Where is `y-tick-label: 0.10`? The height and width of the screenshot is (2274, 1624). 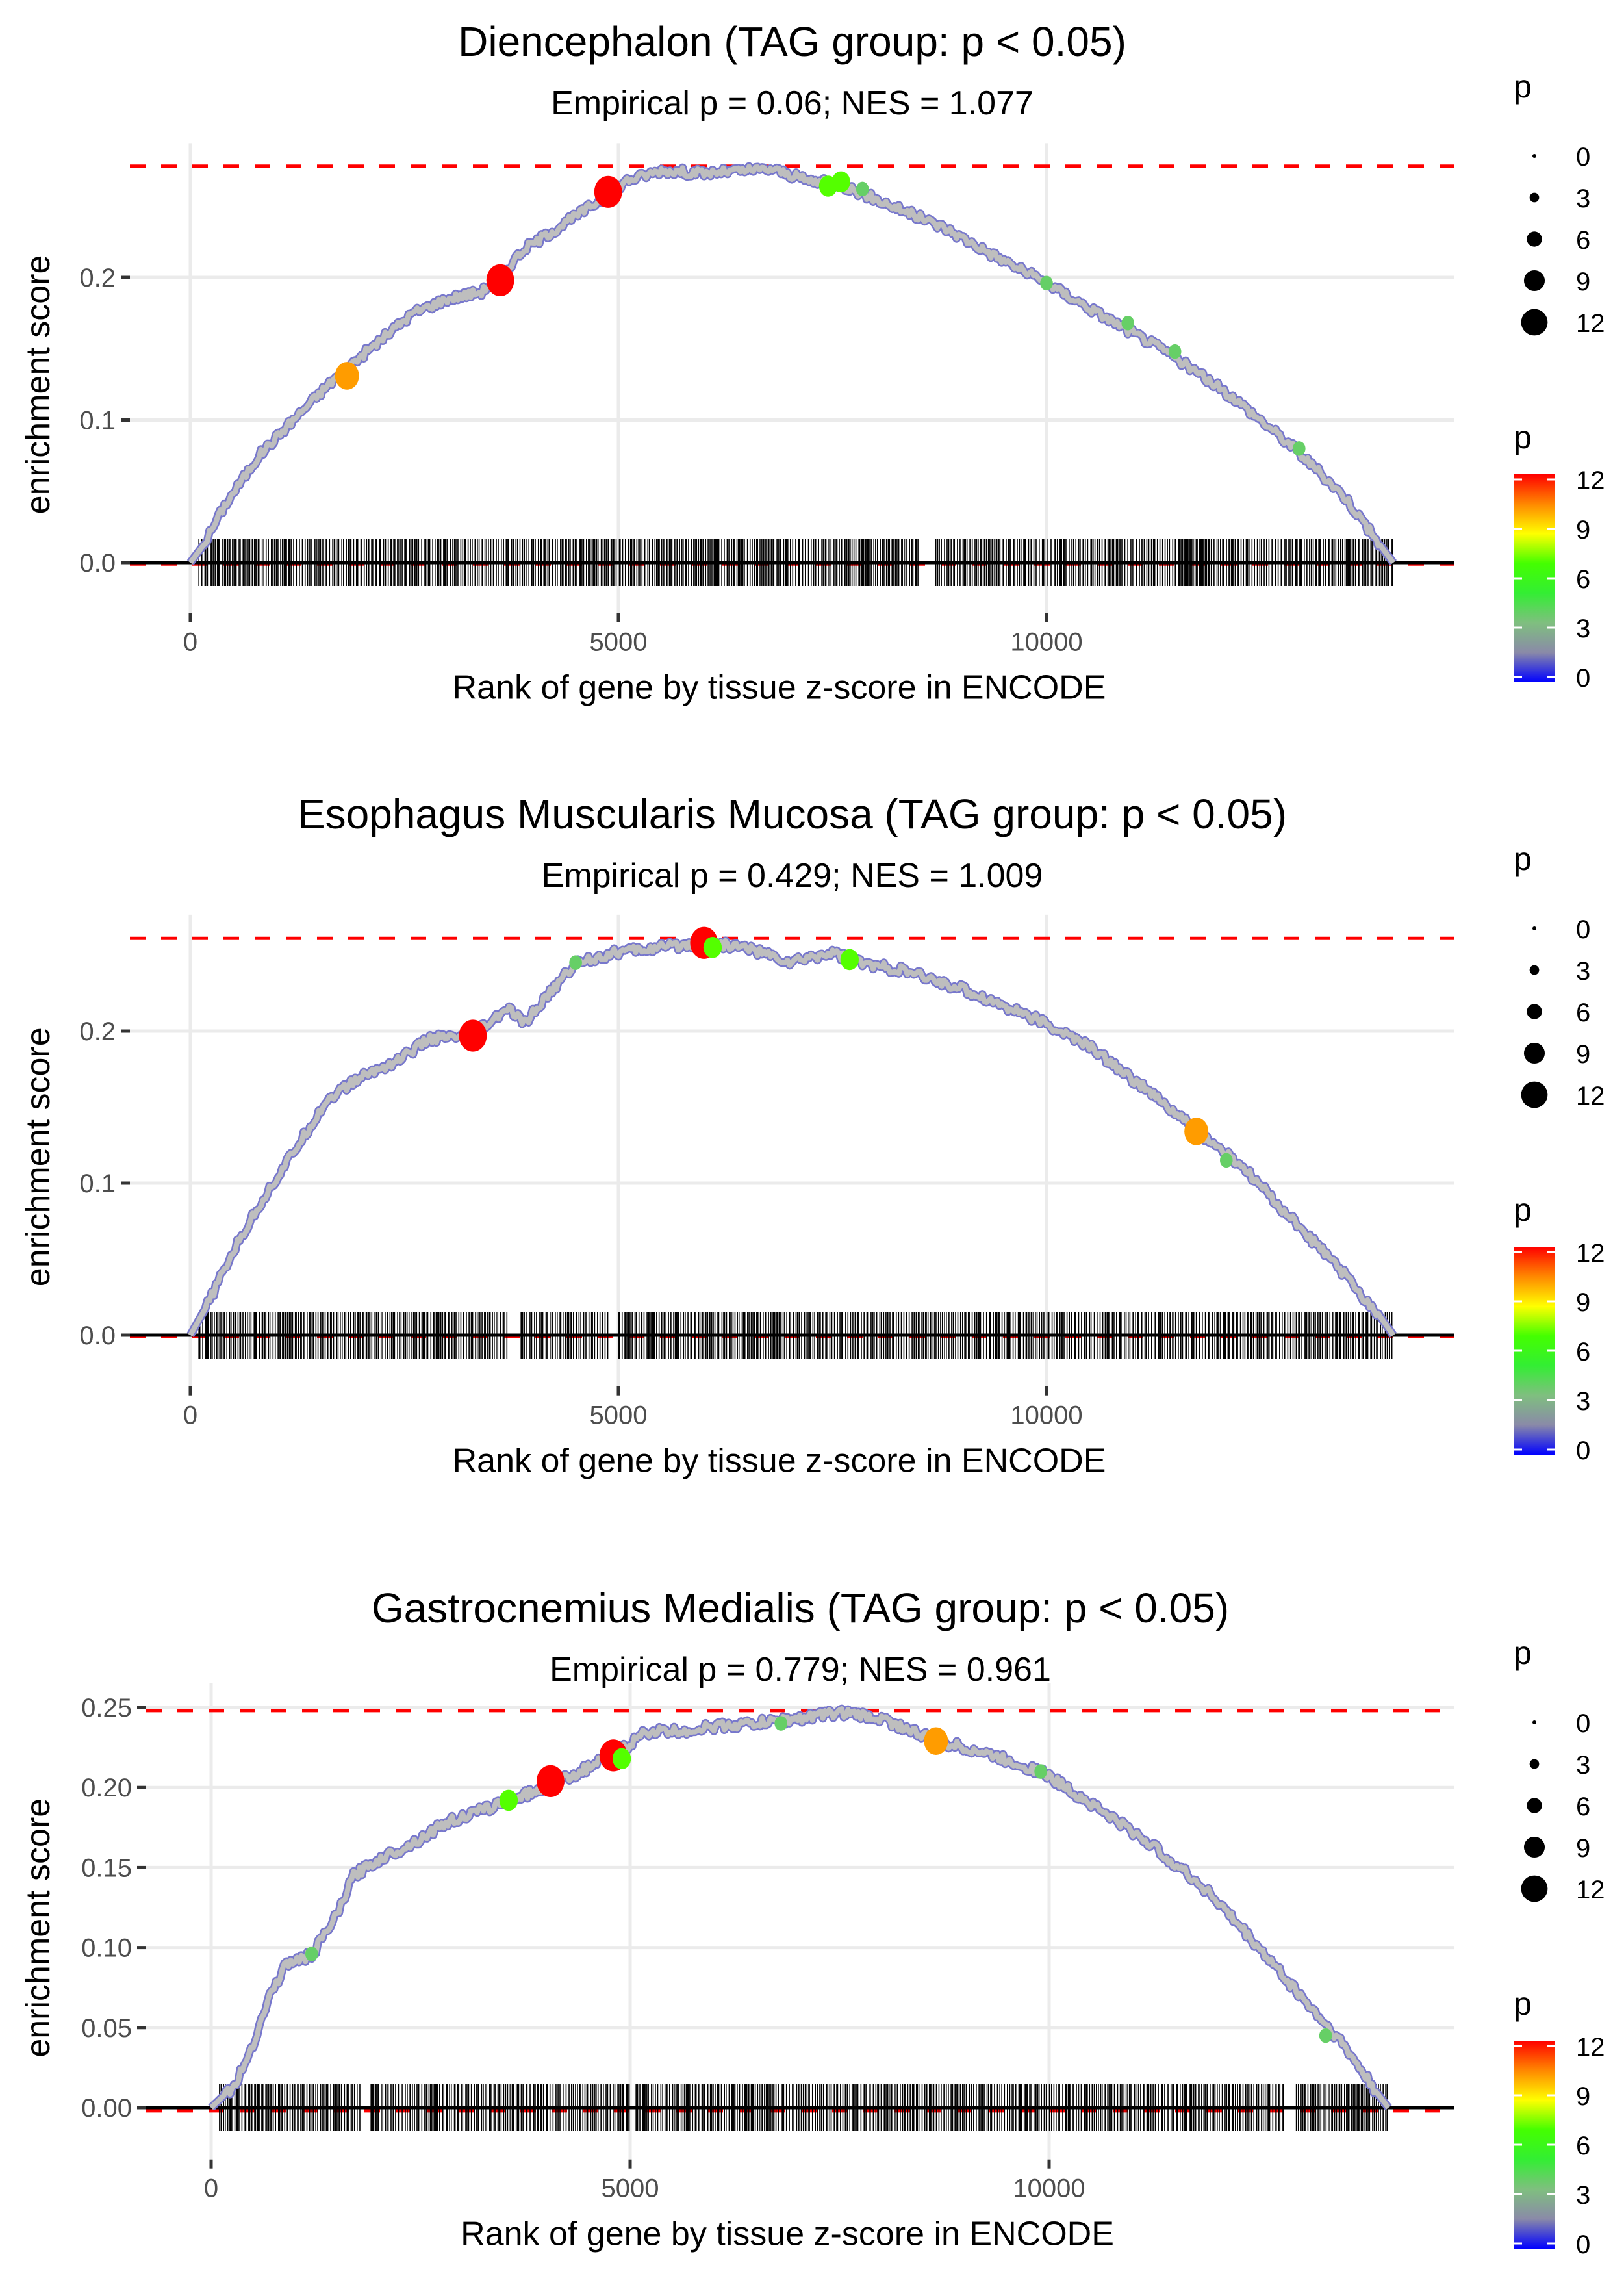
y-tick-label: 0.10 is located at coordinates (106, 1948).